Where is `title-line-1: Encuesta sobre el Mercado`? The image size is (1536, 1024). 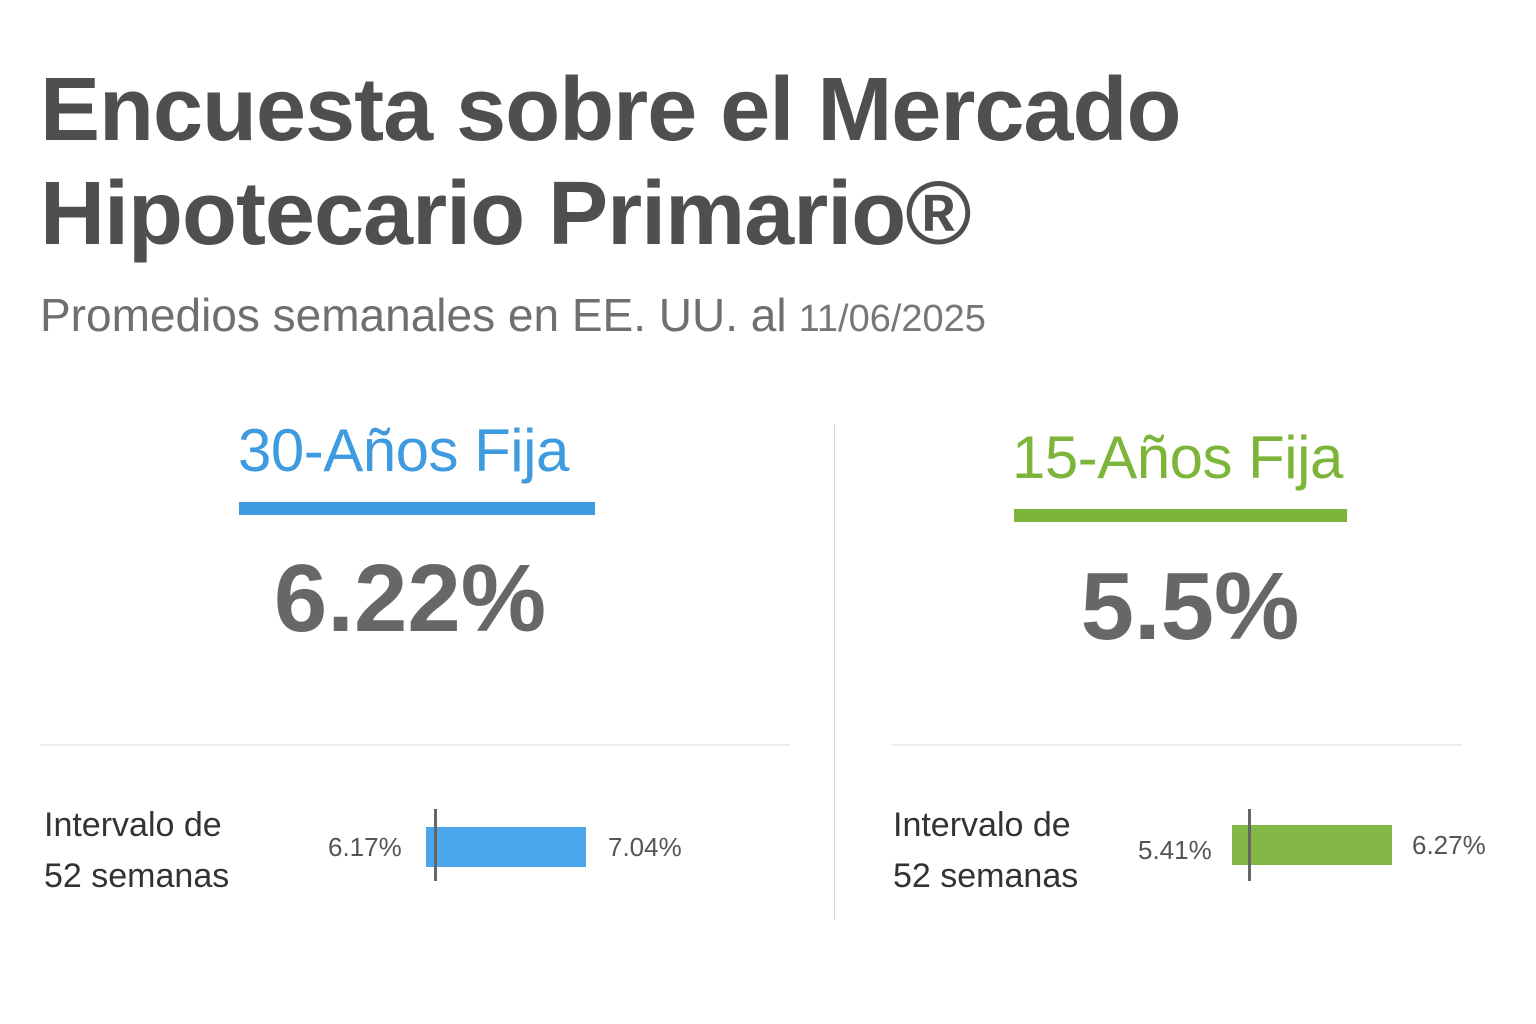
title-line-1: Encuesta sobre el Mercado is located at coordinates (610, 110).